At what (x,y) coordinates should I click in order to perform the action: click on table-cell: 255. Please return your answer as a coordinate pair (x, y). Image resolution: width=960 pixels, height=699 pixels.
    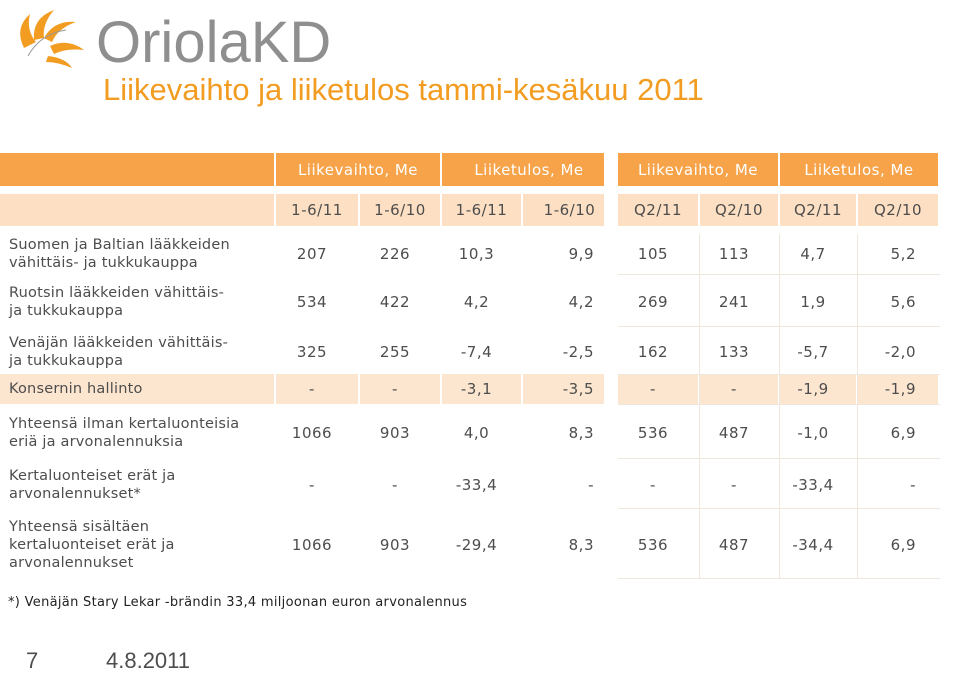
    Looking at the image, I should click on (395, 352).